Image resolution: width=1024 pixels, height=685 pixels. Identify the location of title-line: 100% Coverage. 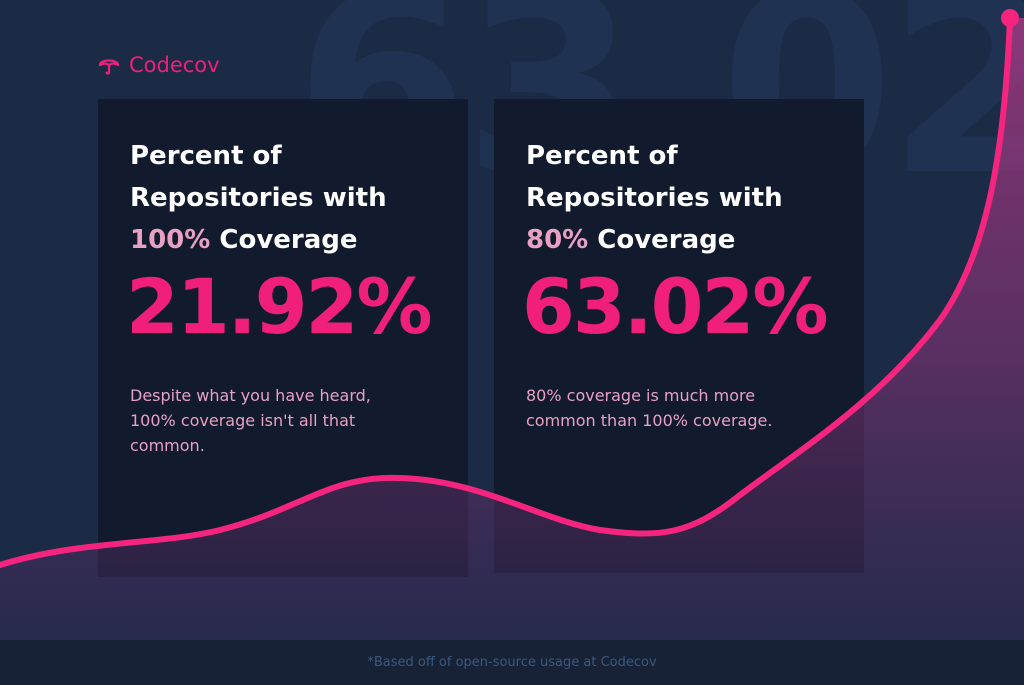
(290, 240).